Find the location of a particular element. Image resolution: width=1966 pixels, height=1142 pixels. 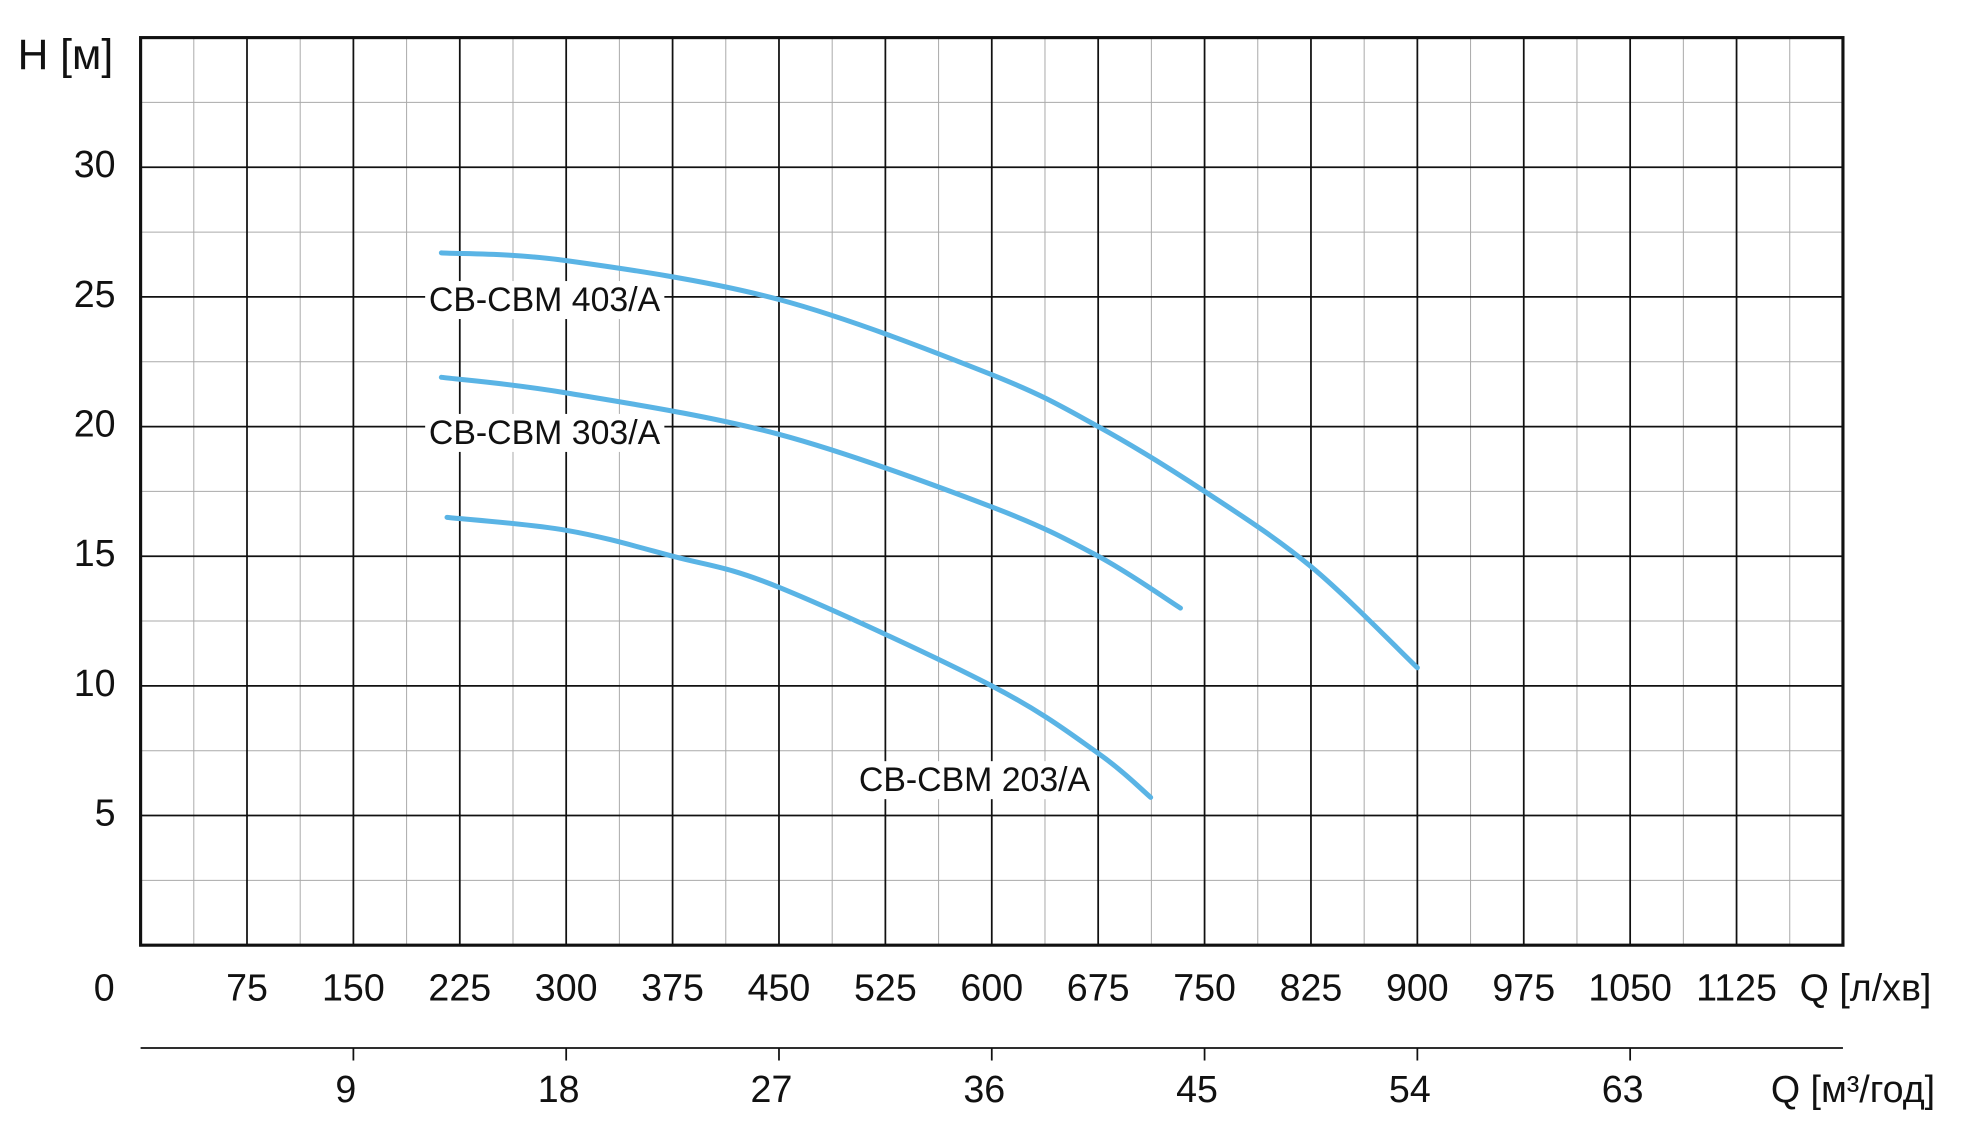

curve-label: CB-CBM 403/A is located at coordinates (545, 300).